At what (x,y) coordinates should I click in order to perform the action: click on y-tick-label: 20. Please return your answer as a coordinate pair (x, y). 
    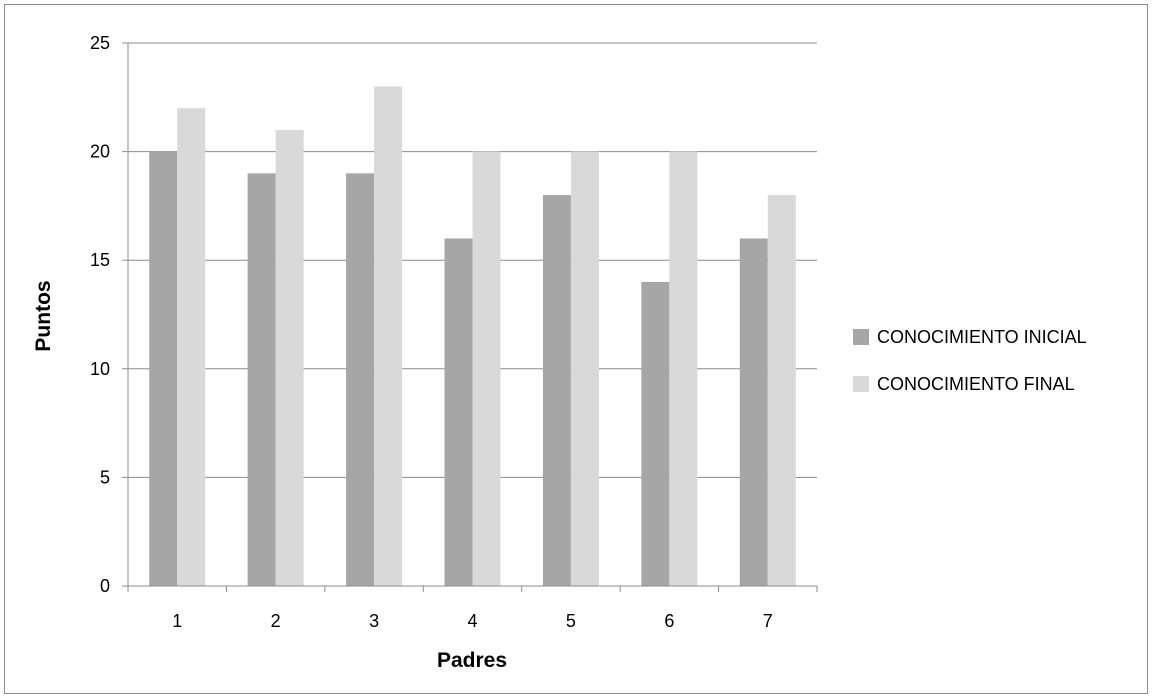
    Looking at the image, I should click on (100, 152).